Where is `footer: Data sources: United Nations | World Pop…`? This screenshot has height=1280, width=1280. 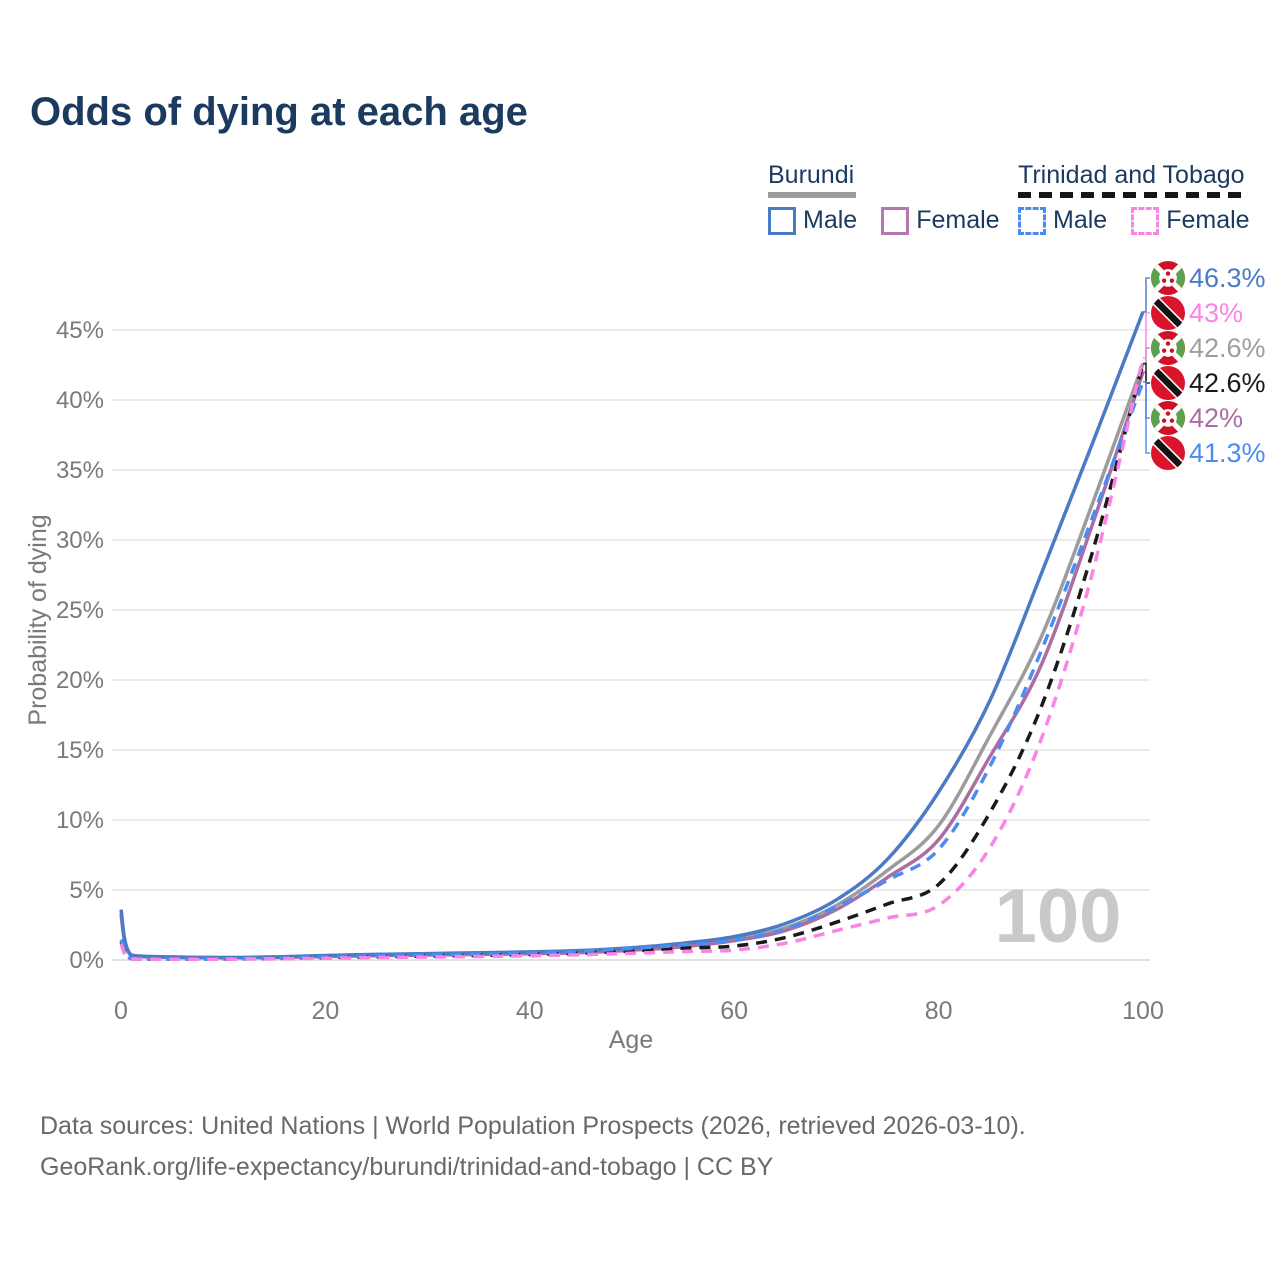
footer: Data sources: United Nations | World Pop… is located at coordinates (533, 1147).